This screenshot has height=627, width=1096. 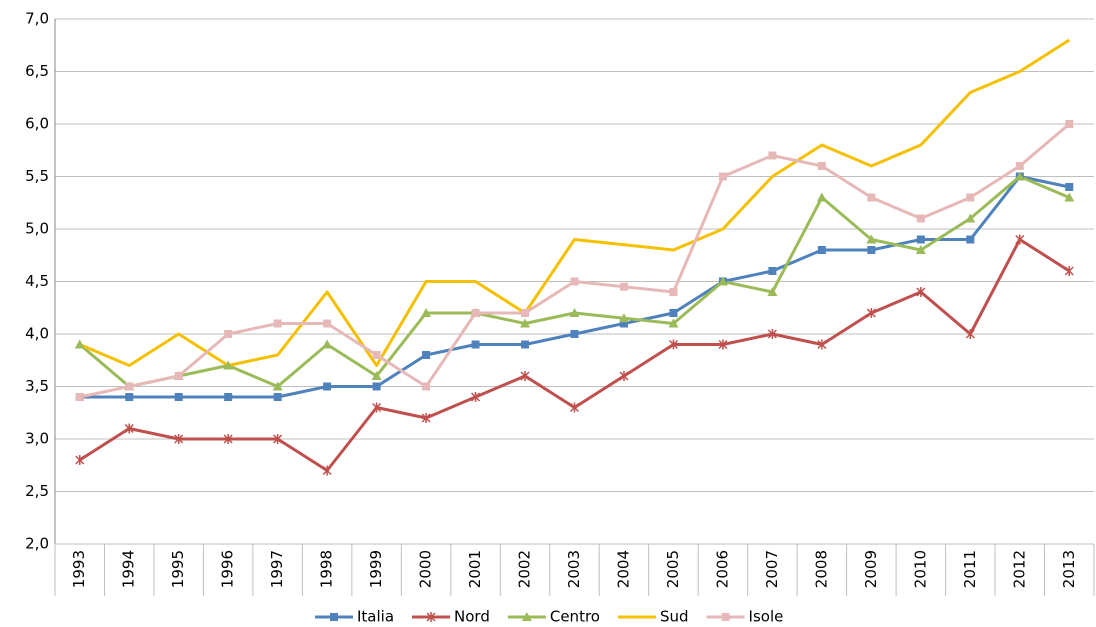 I want to click on x-tick-label: 2013, so click(x=1069, y=569).